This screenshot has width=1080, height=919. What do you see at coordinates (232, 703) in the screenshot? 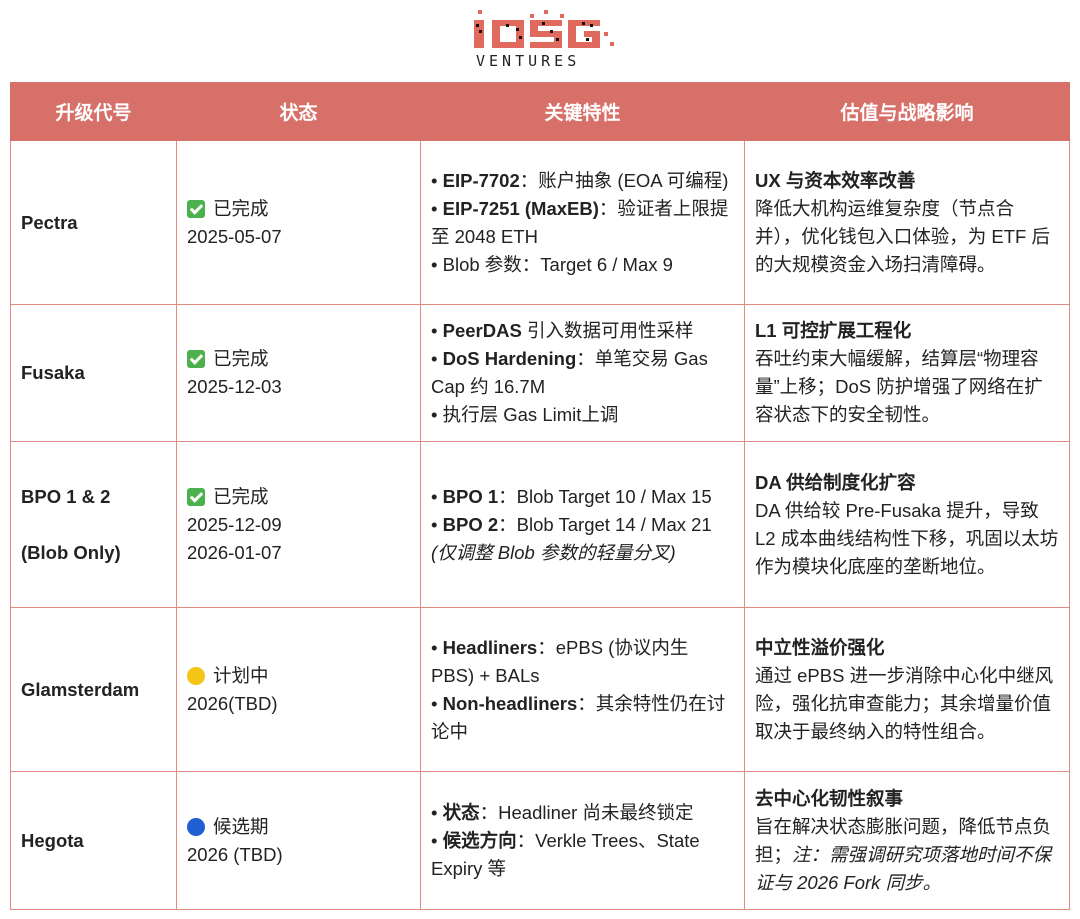
I see `status-date: 2026(TBD)` at bounding box center [232, 703].